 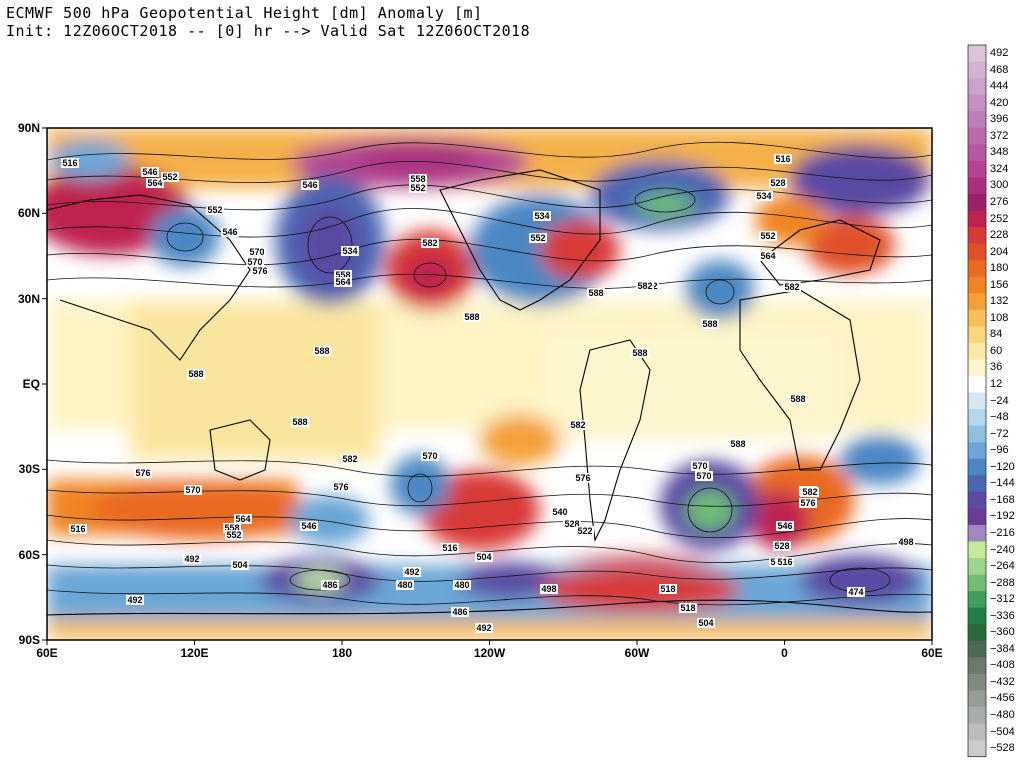 I want to click on contour-label-text: 528, so click(x=571, y=524).